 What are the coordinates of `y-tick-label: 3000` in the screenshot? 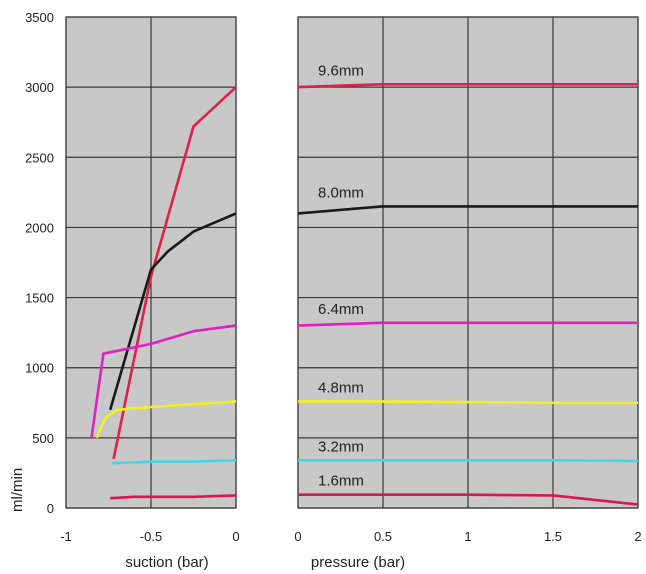 It's located at (39, 87).